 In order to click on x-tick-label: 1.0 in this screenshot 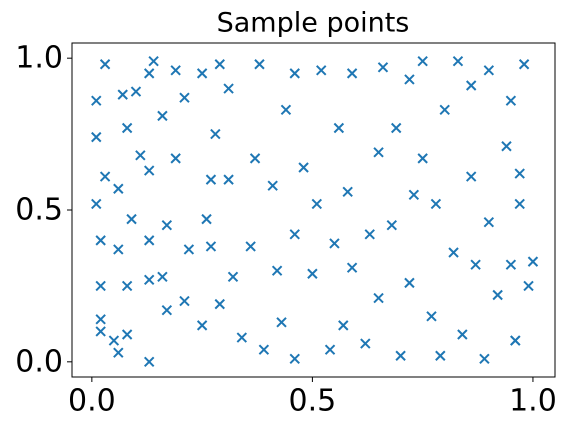, I will do `click(533, 401)`.